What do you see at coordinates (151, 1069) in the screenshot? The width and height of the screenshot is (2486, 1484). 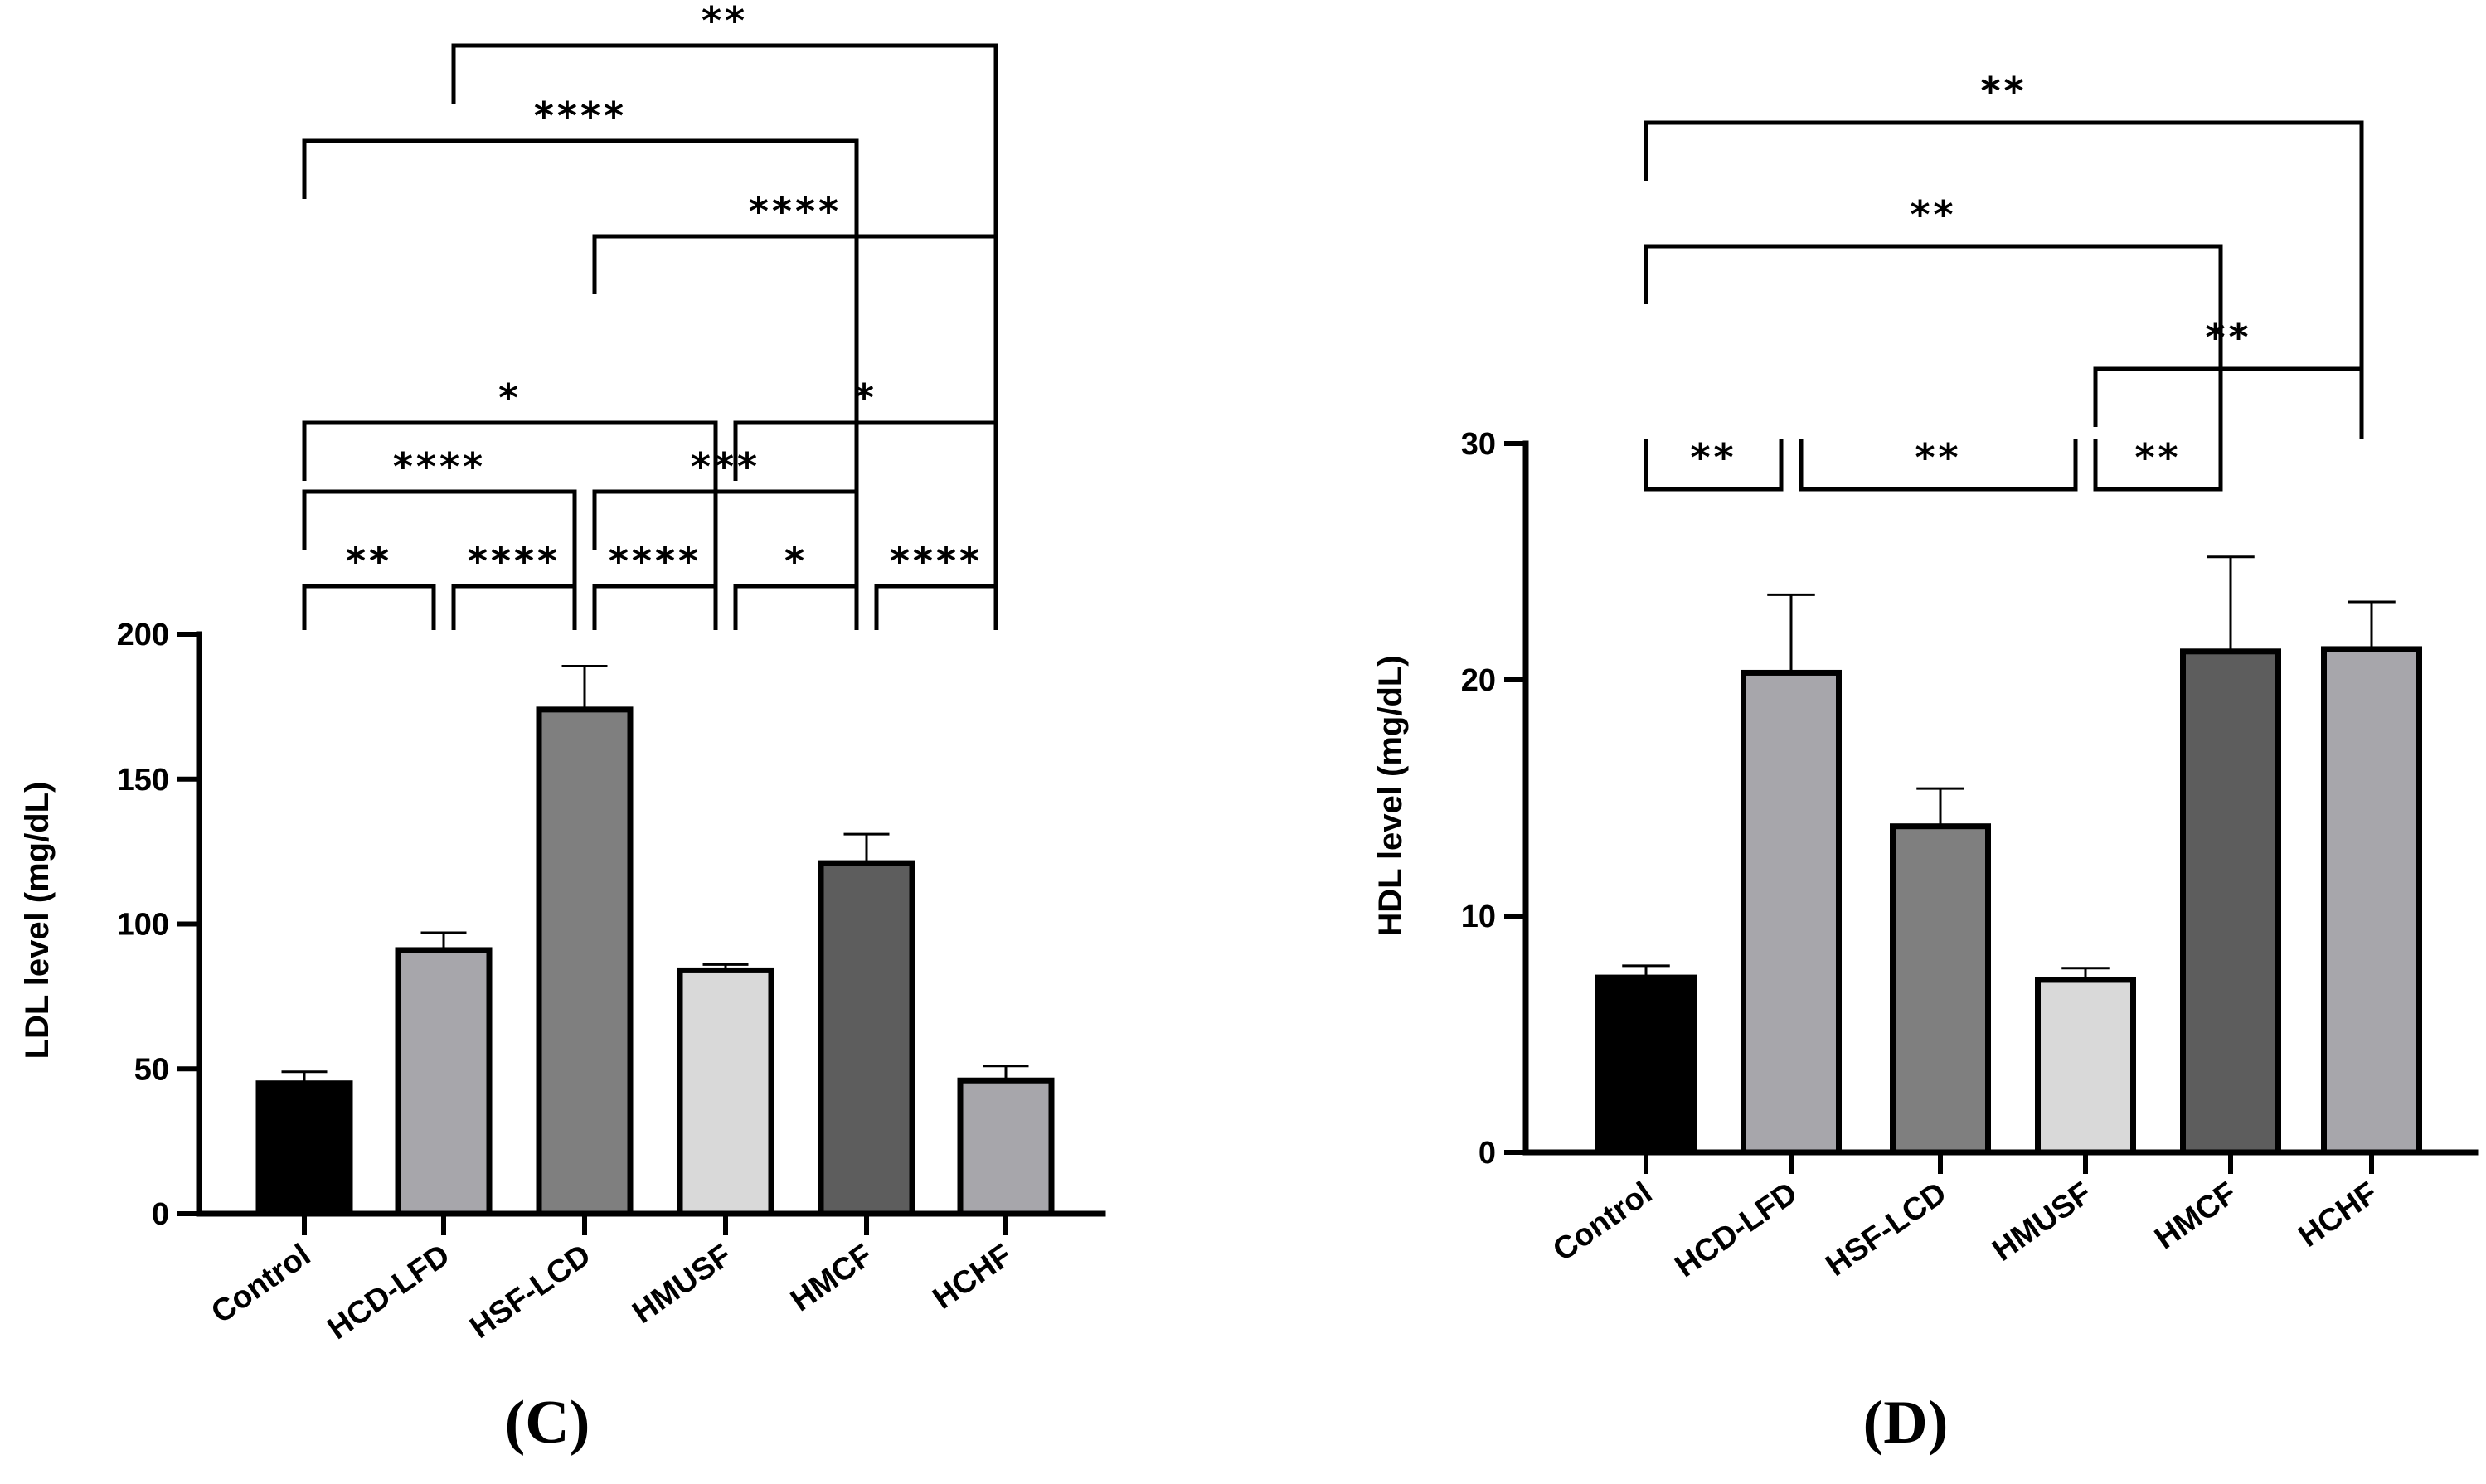 I see `y-tick-label: 50` at bounding box center [151, 1069].